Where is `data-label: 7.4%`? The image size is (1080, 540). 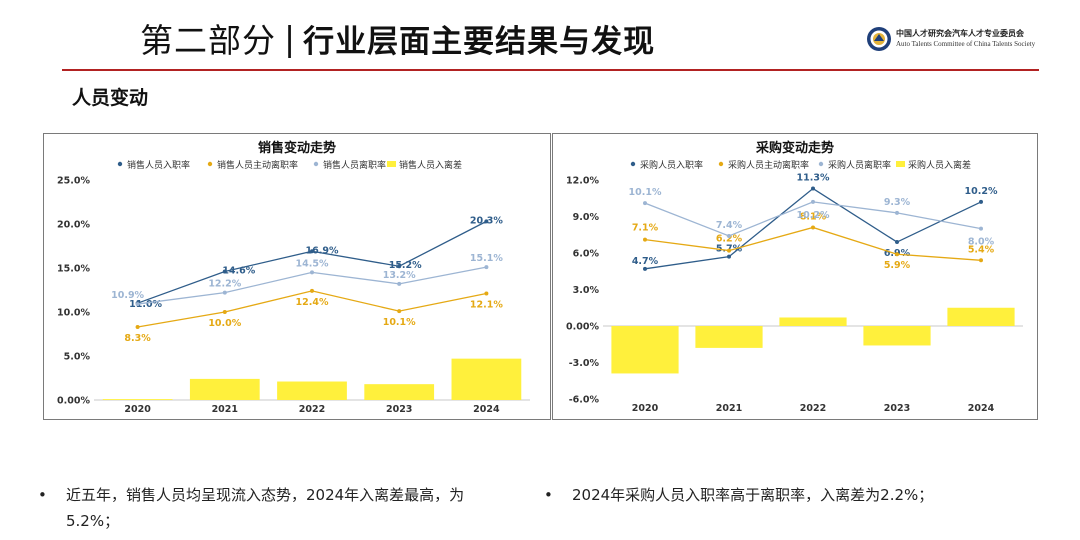 data-label: 7.4% is located at coordinates (729, 225).